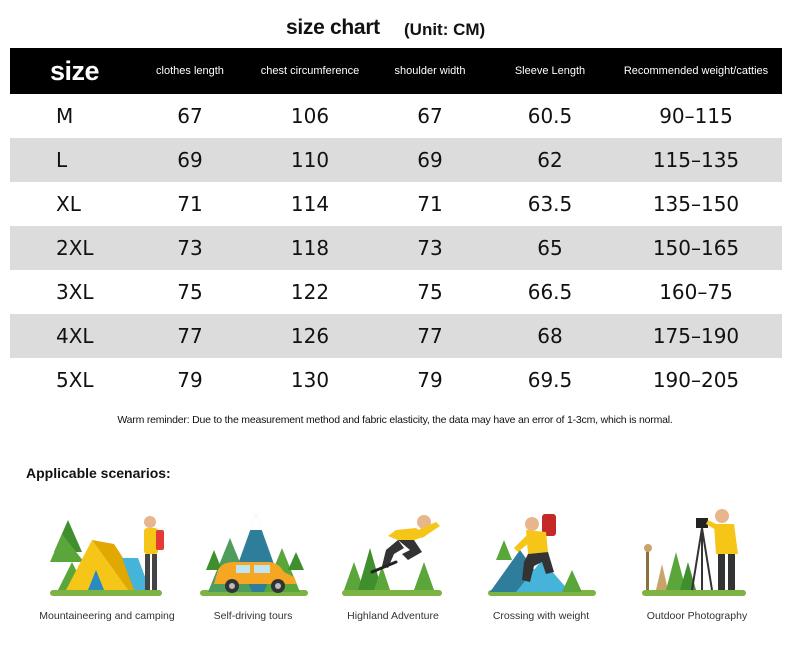 The height and width of the screenshot is (663, 790). I want to click on camping-icon, so click(107, 556).